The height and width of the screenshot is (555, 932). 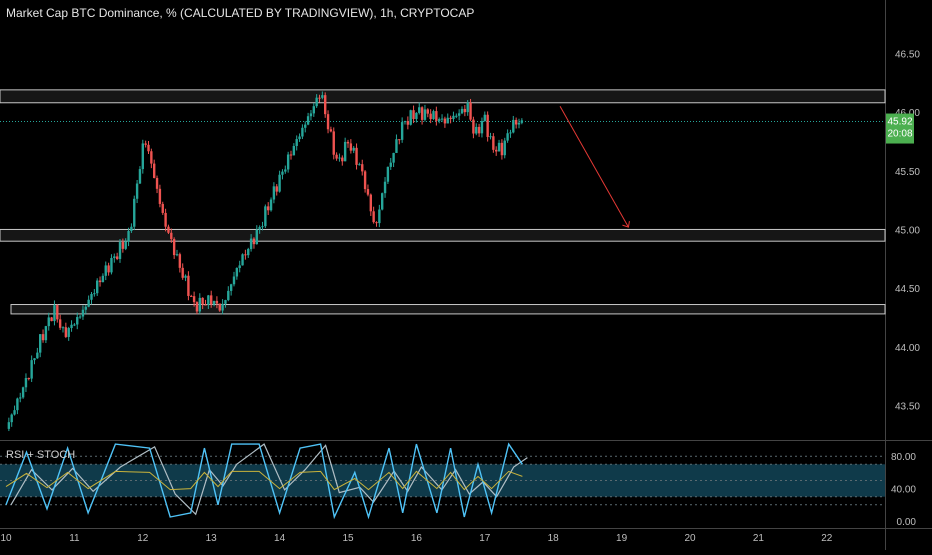 What do you see at coordinates (907, 522) in the screenshot?
I see `indicator-y-tick-label: 0.00` at bounding box center [907, 522].